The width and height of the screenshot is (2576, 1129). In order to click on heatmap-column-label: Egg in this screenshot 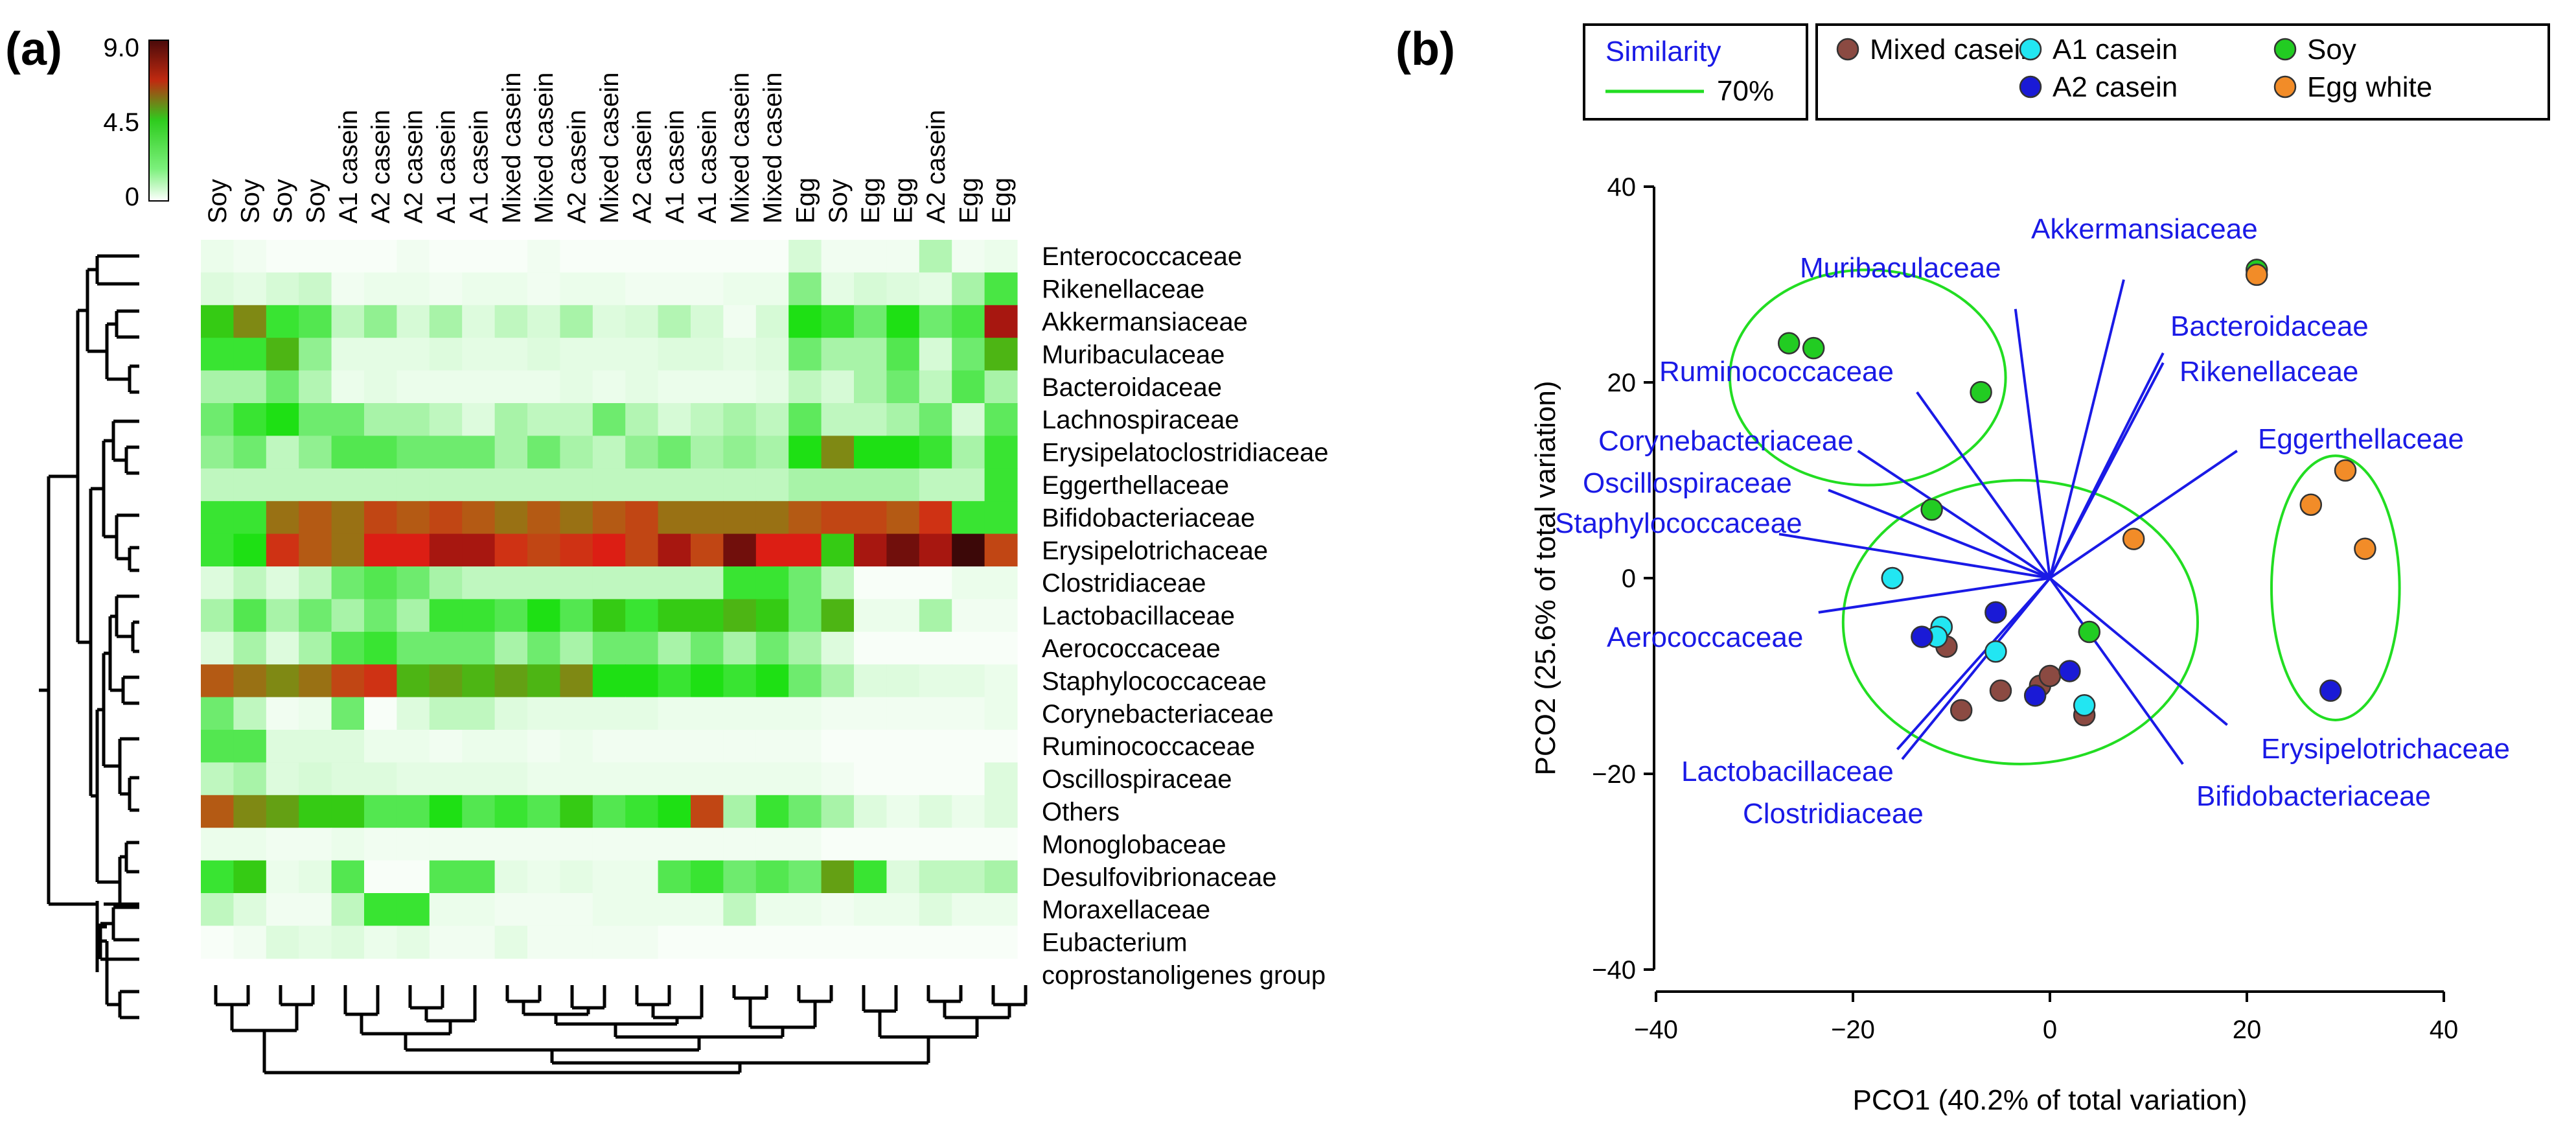, I will do `click(1001, 201)`.